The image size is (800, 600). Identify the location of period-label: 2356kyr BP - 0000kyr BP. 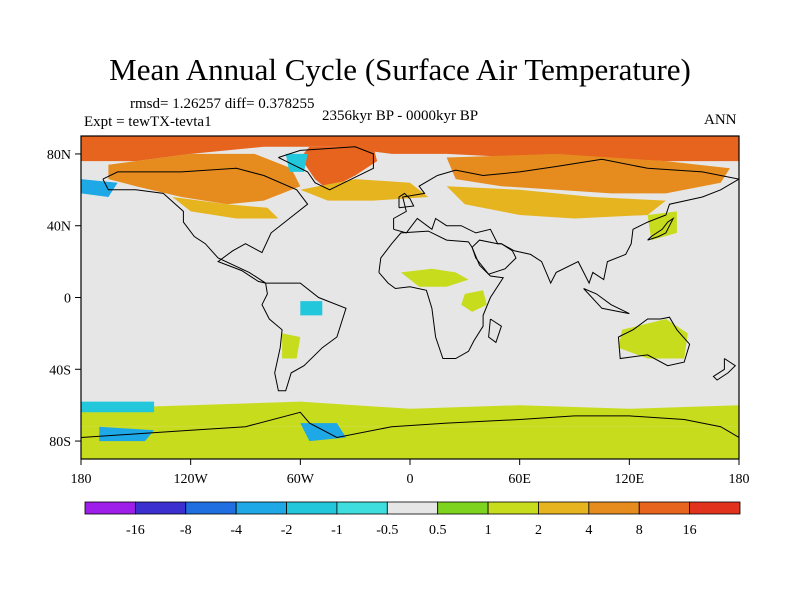
(400, 116).